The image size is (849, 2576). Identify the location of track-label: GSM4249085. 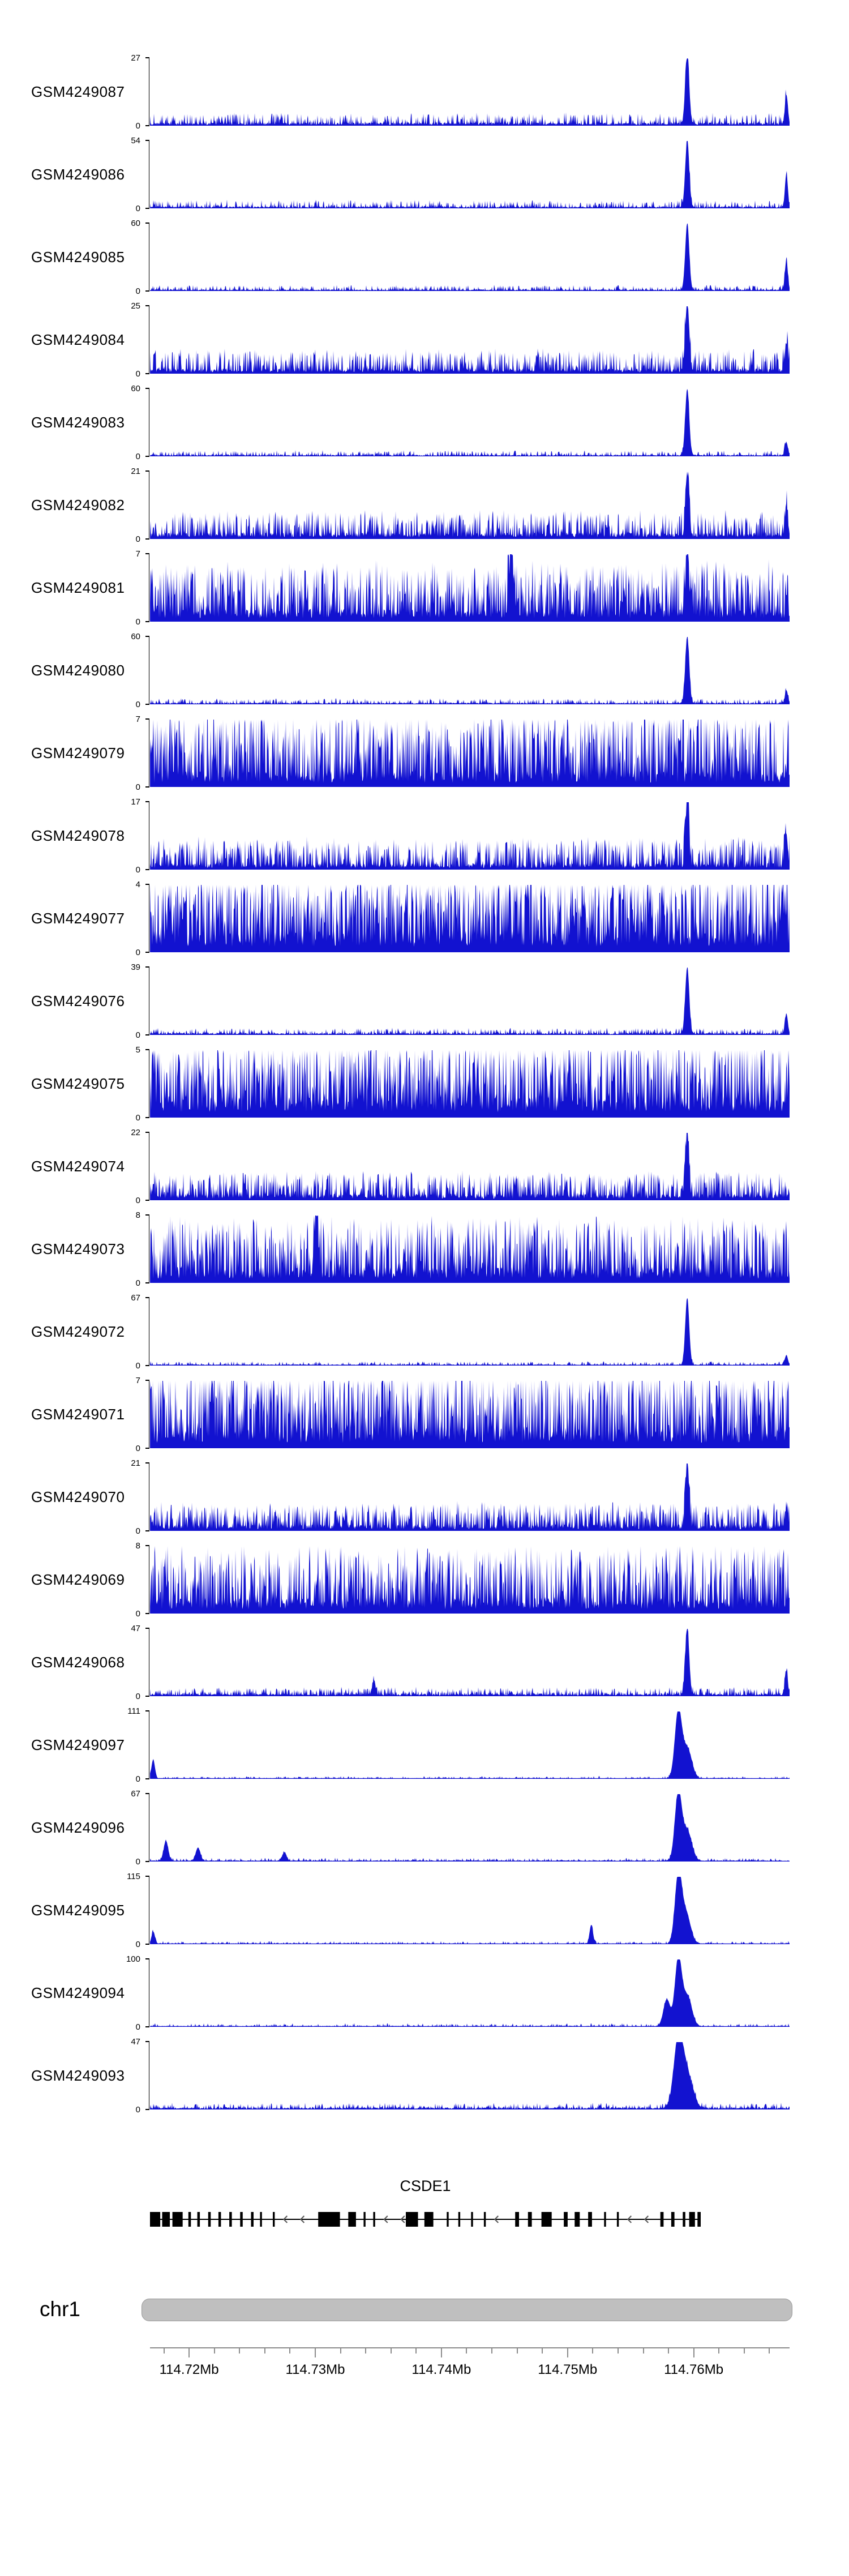
(78, 257).